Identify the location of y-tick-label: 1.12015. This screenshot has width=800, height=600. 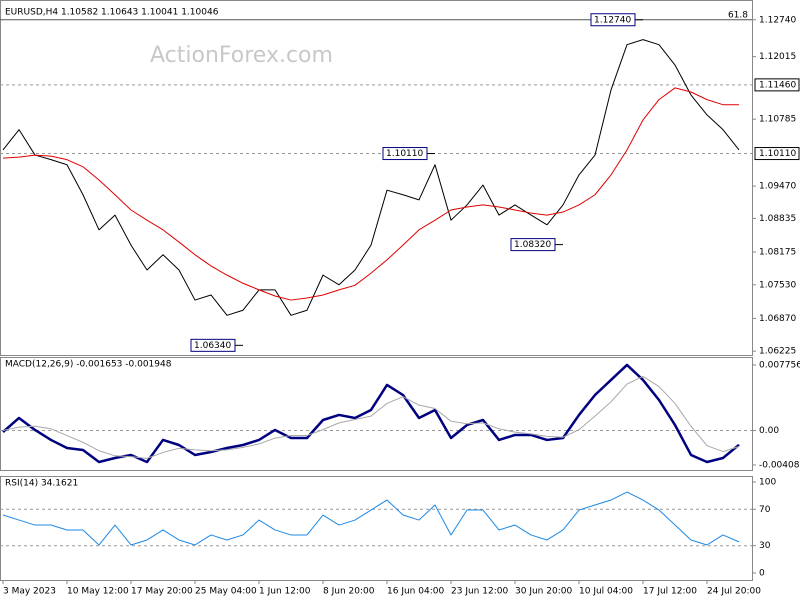
(777, 57).